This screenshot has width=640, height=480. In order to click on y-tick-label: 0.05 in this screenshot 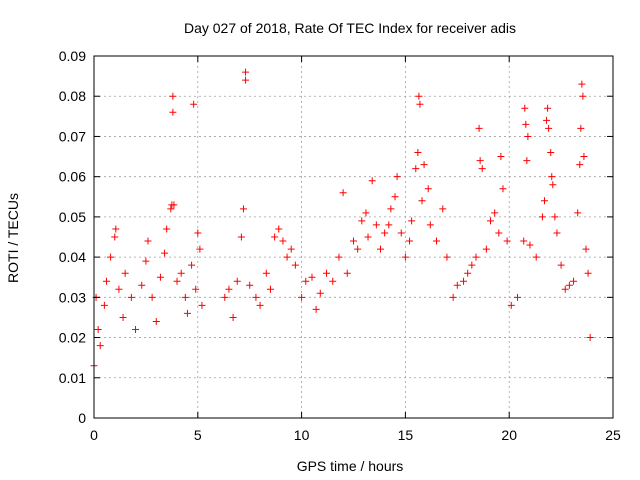, I will do `click(72, 217)`.